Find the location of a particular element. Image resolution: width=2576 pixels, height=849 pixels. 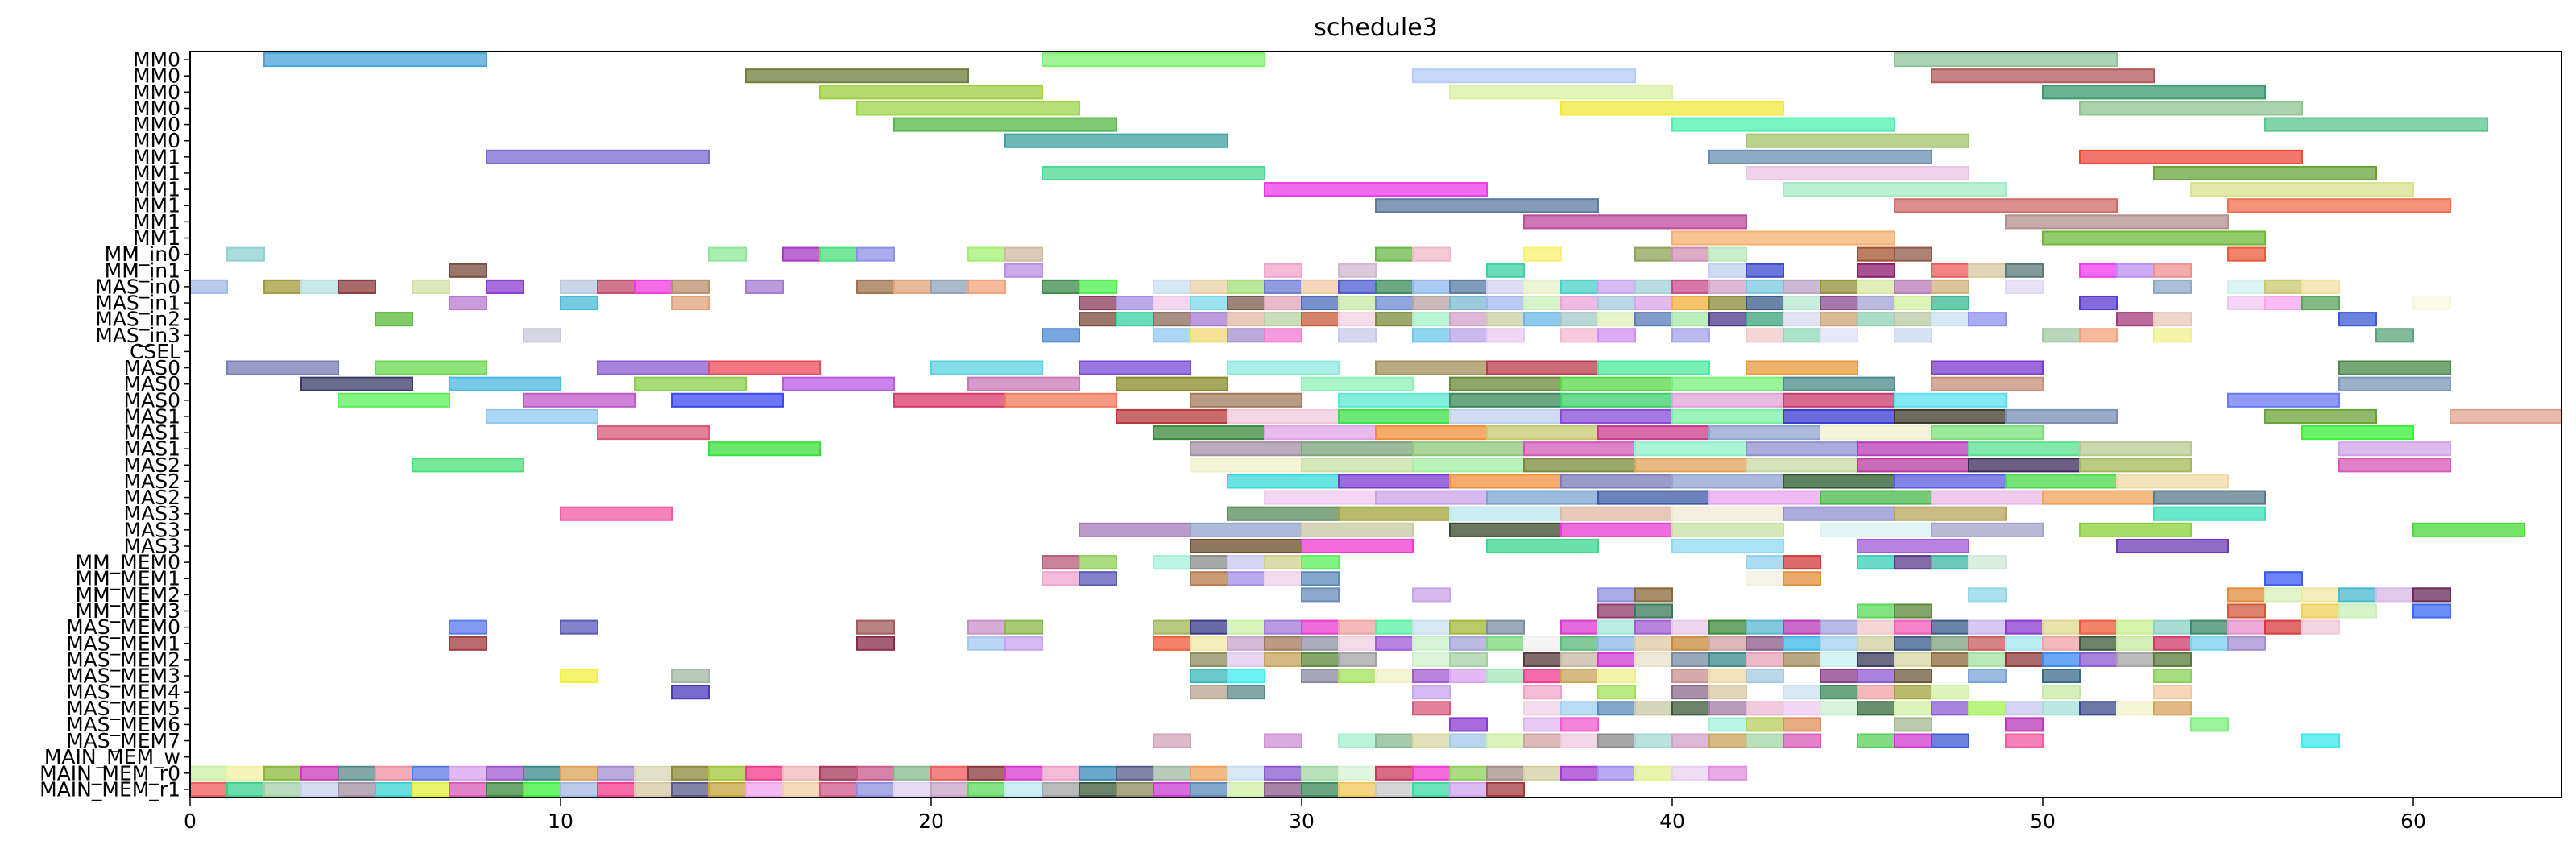

y-tick-label: MM_MEM1 is located at coordinates (128, 578).